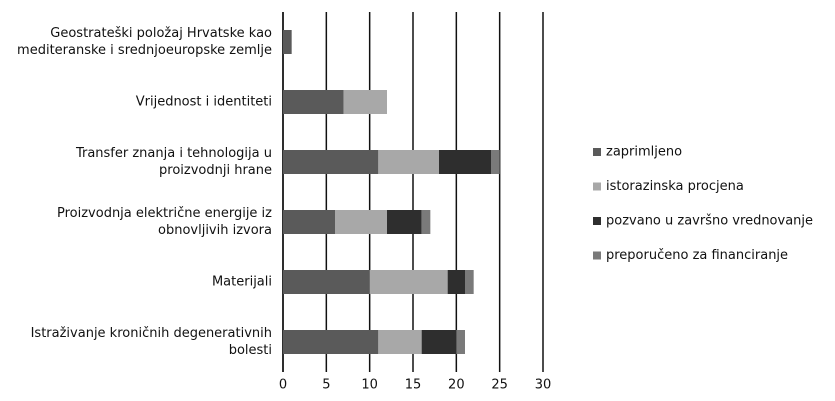 The image size is (835, 401). What do you see at coordinates (543, 385) in the screenshot?
I see `x-tick-label: 30` at bounding box center [543, 385].